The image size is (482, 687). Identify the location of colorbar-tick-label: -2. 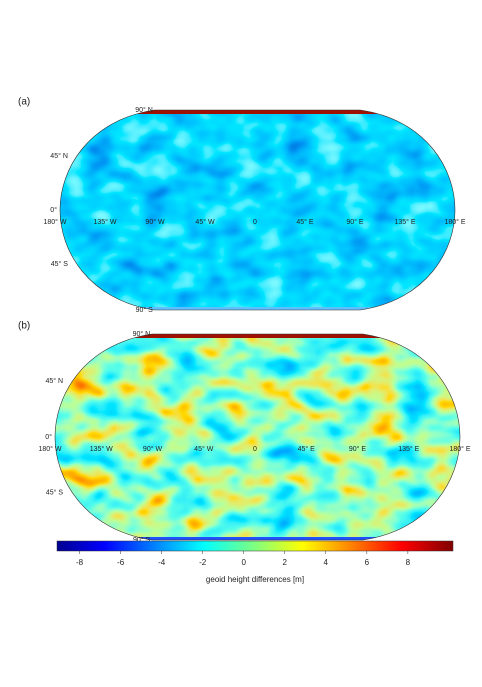
(203, 562).